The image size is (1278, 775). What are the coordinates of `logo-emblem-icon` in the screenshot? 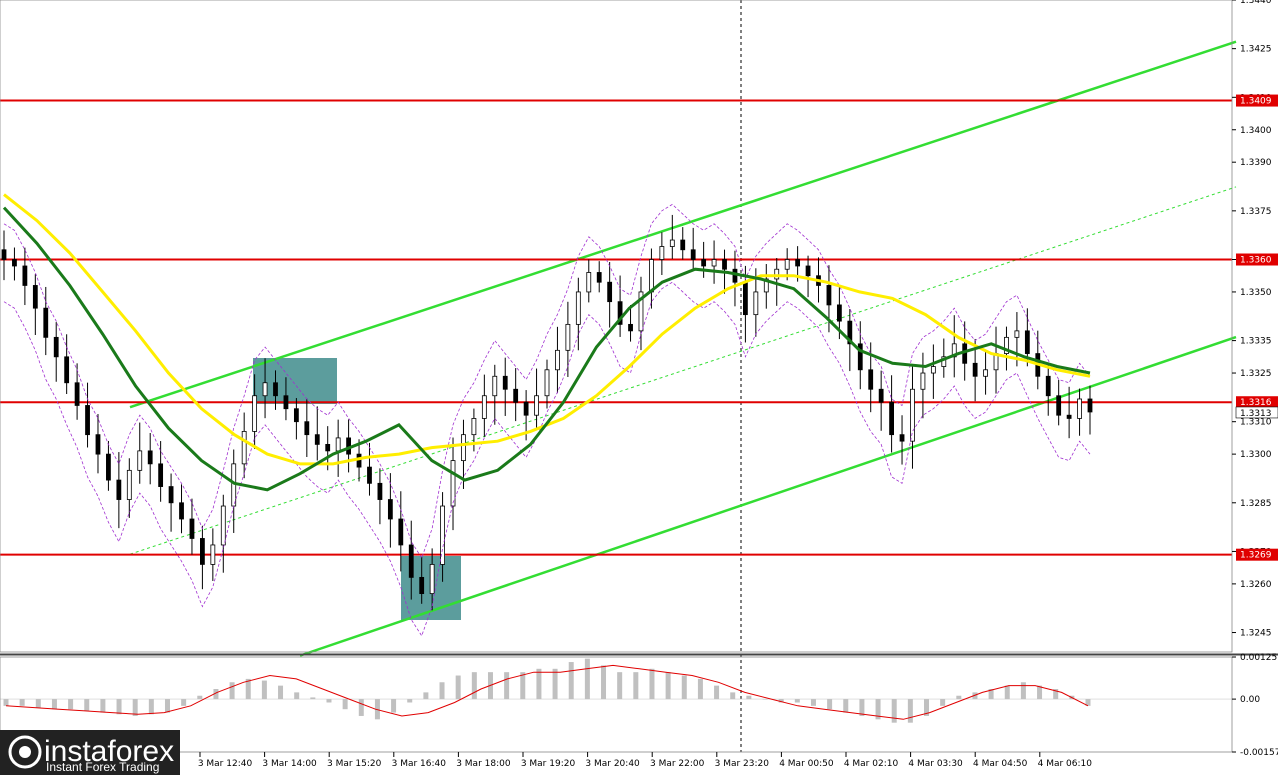 It's located at (25, 752).